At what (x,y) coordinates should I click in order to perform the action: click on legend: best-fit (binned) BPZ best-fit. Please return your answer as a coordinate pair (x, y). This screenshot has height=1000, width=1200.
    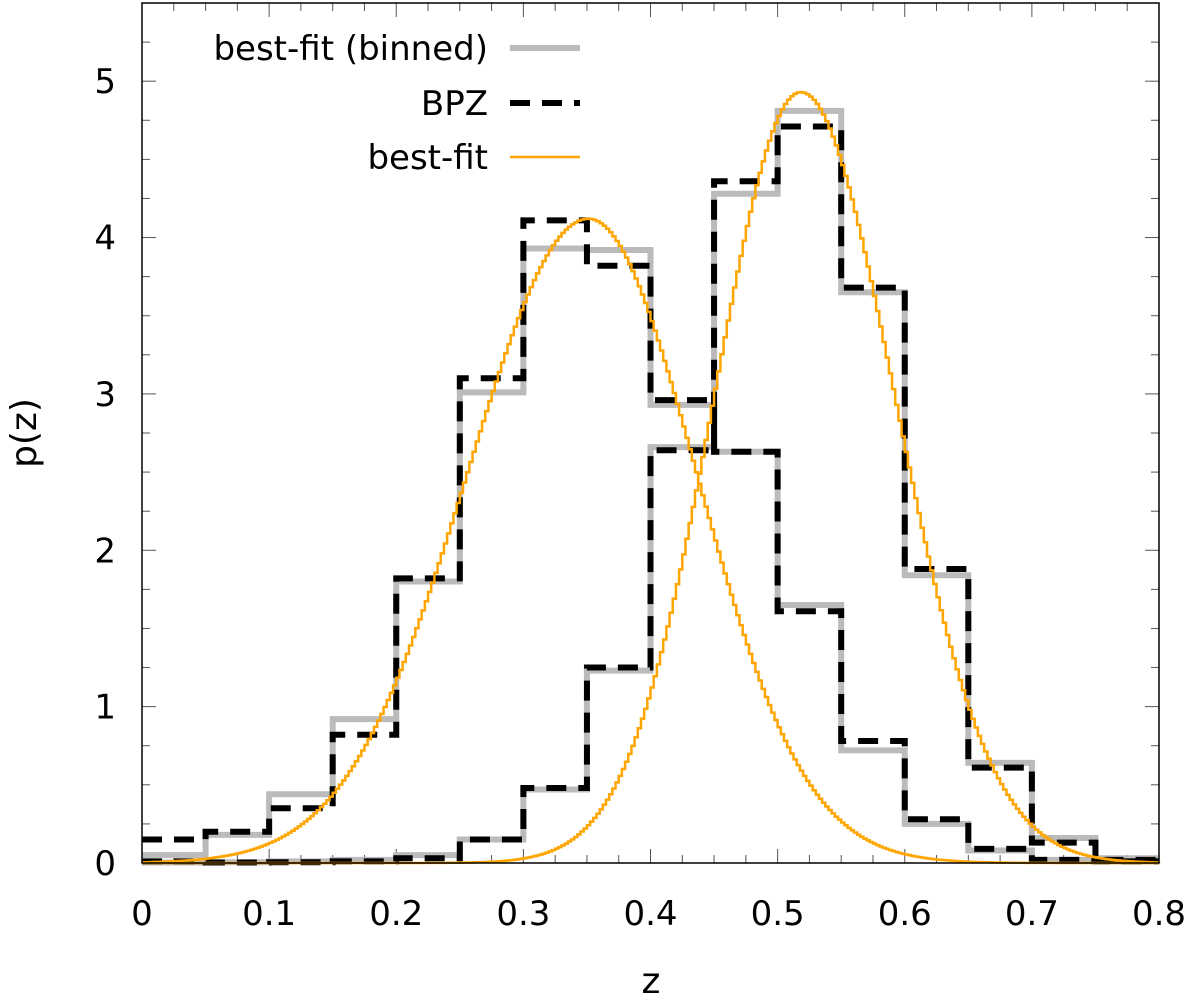
    Looking at the image, I should click on (396, 103).